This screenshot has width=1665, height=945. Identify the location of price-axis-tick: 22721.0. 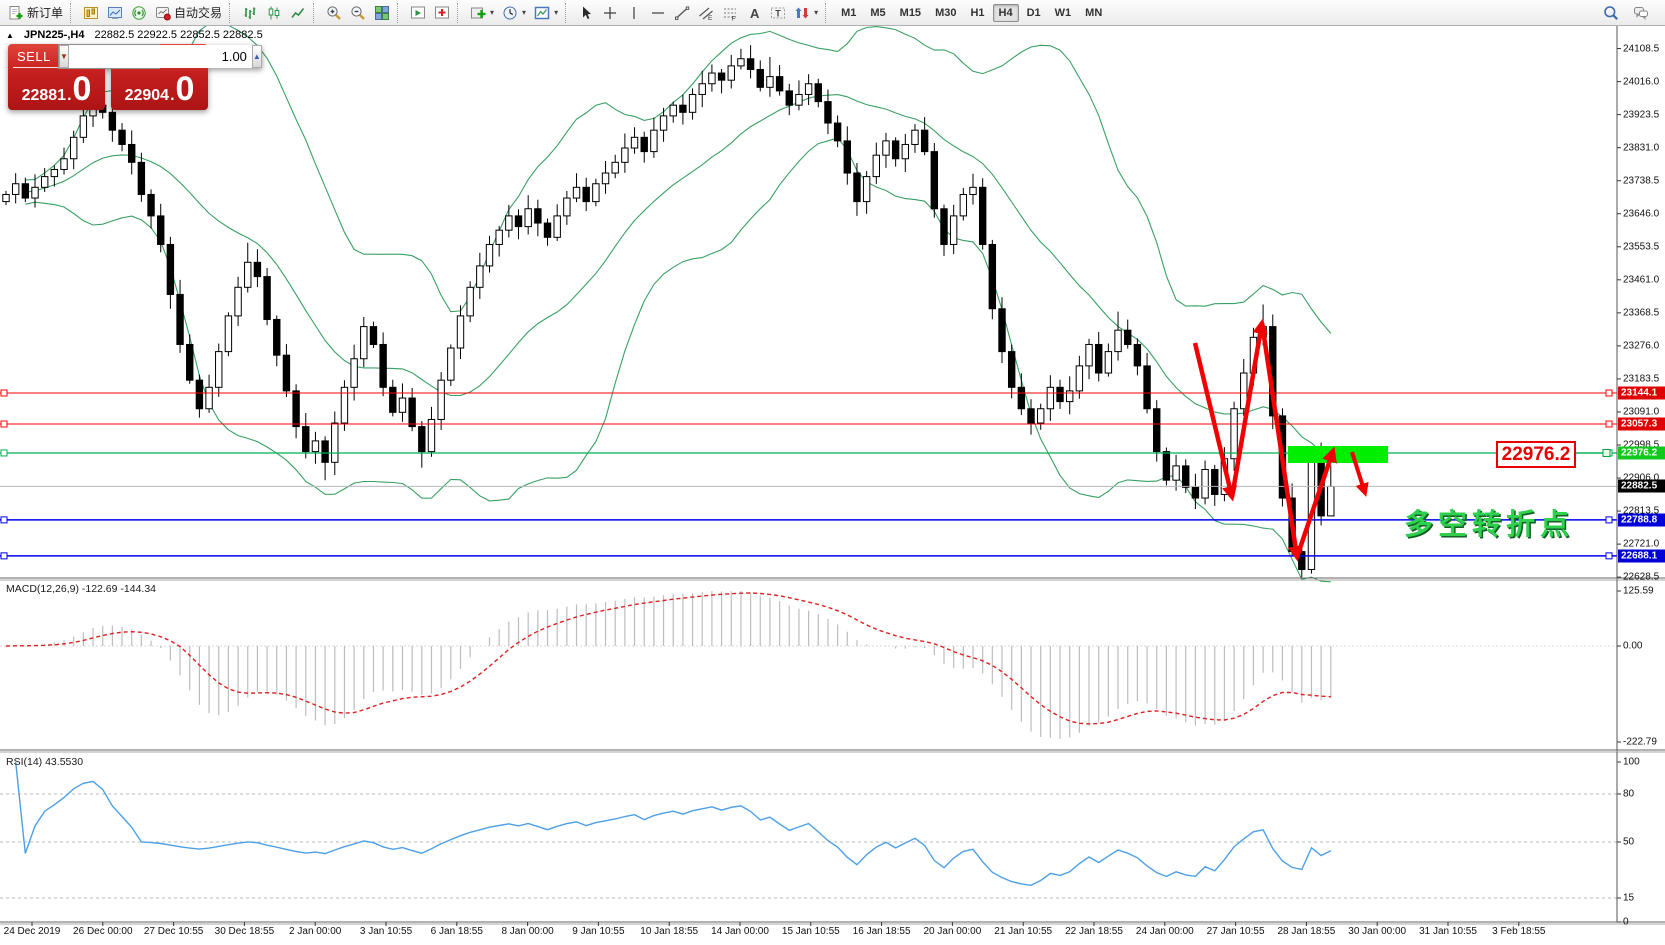
(1641, 544).